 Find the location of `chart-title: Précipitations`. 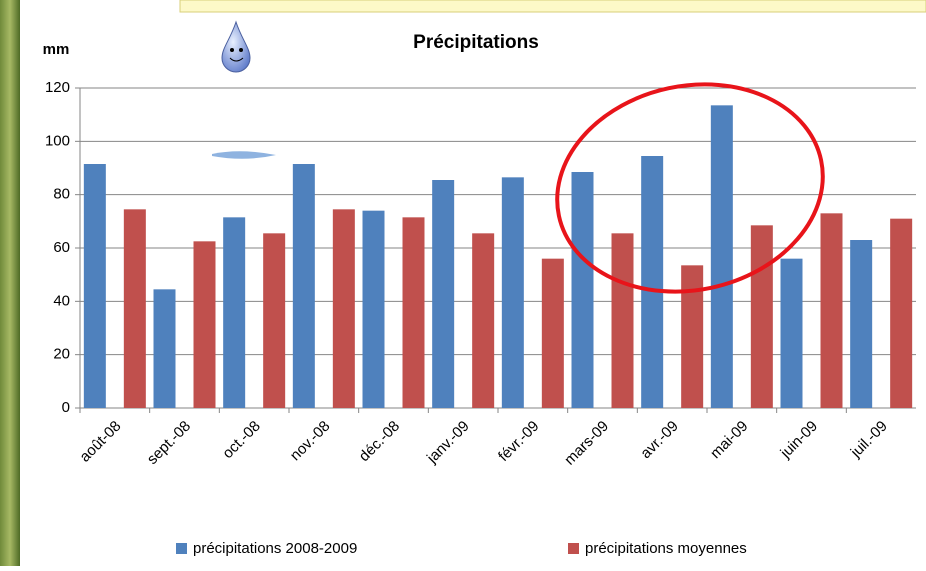

chart-title: Précipitations is located at coordinates (476, 42).